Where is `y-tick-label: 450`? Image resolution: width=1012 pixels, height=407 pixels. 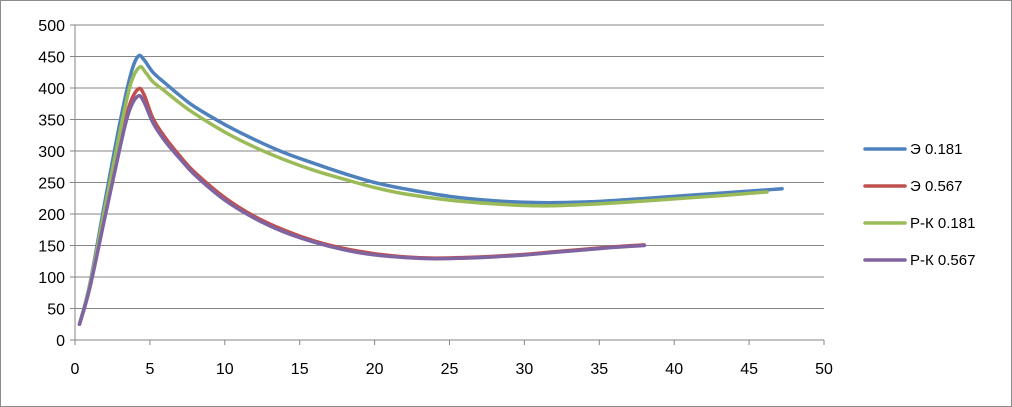 y-tick-label: 450 is located at coordinates (51, 58).